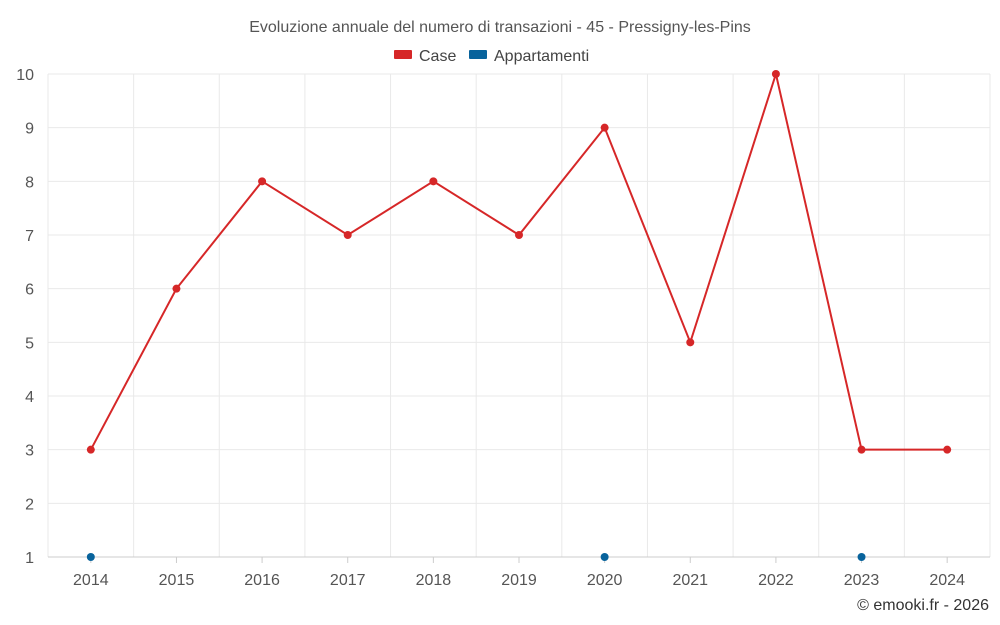 The height and width of the screenshot is (625, 1000). I want to click on data-point-case-2015, so click(176, 288).